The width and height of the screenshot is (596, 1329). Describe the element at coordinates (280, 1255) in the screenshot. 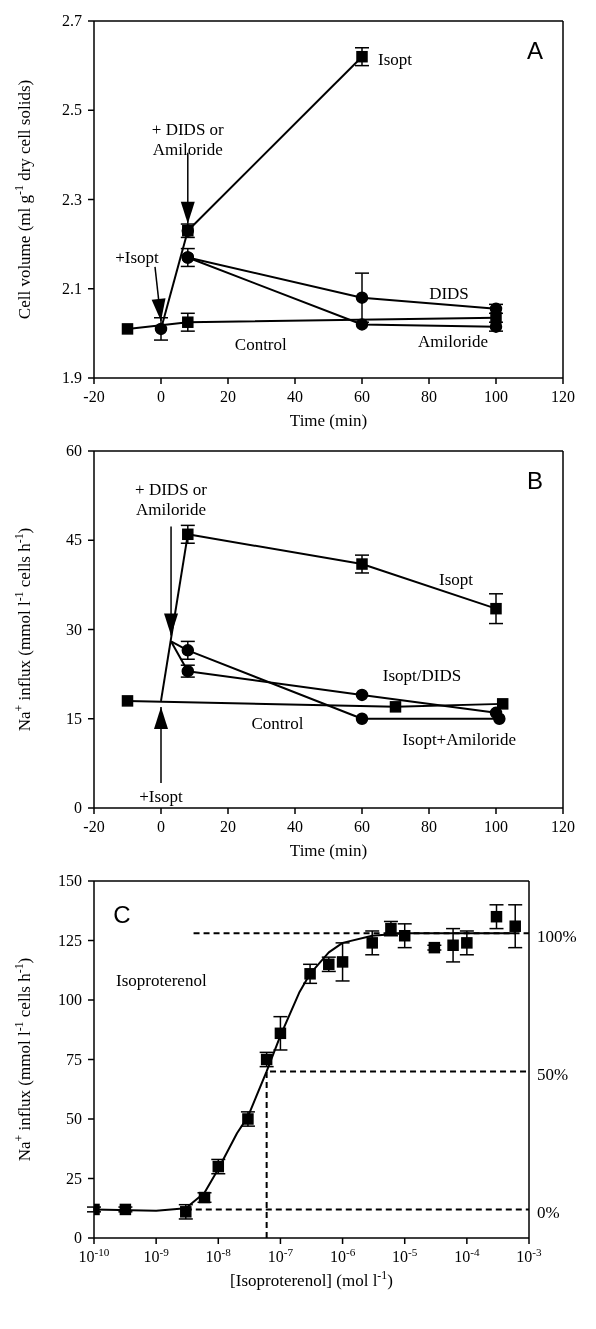

I see `x-tick-label: 10$^{-7}$` at that location.